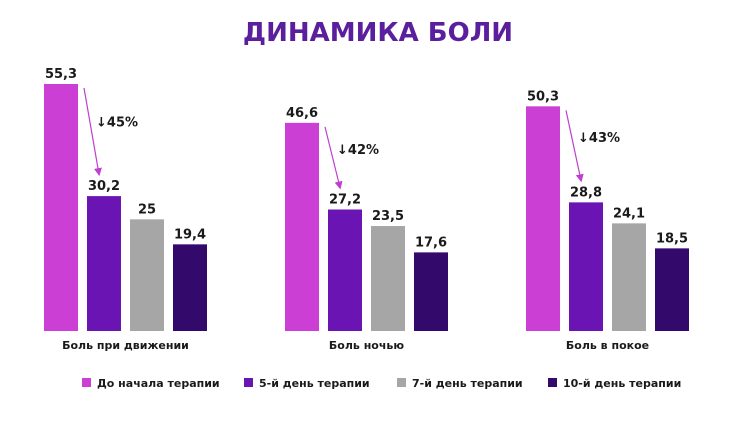  I want to click on value-label: 46,6, so click(302, 113).